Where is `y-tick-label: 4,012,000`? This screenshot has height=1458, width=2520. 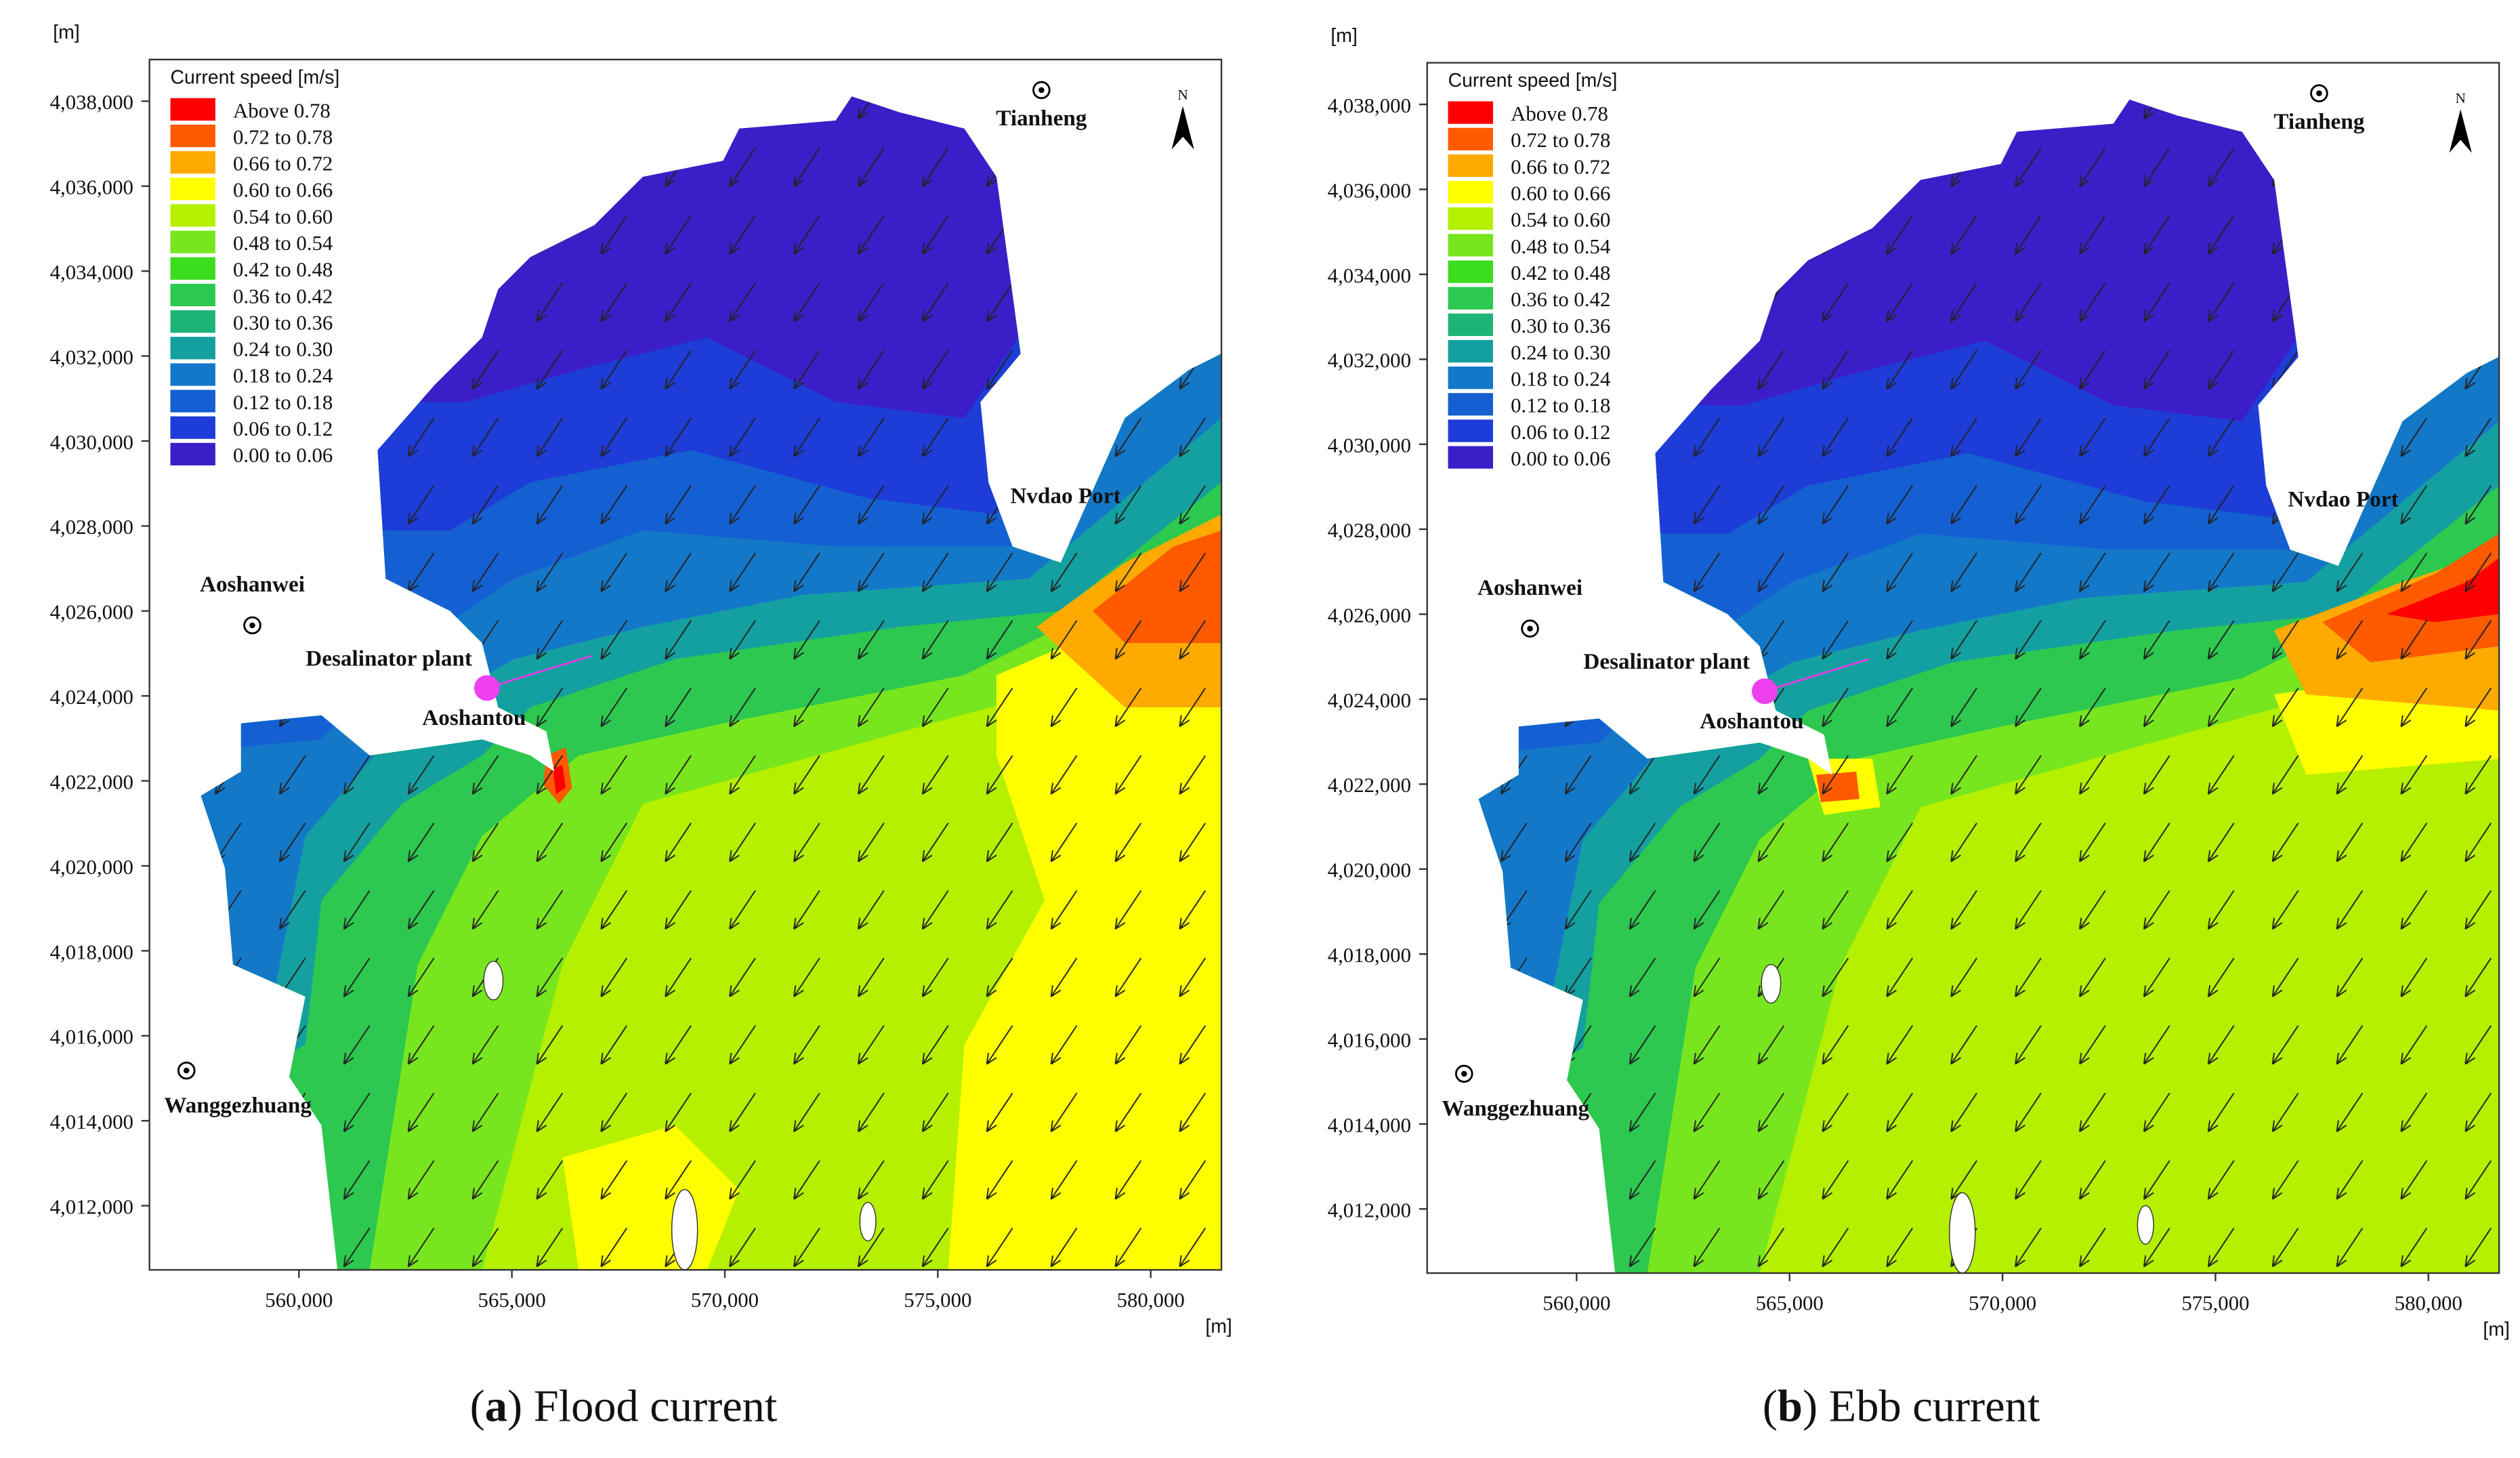 y-tick-label: 4,012,000 is located at coordinates (91, 1208).